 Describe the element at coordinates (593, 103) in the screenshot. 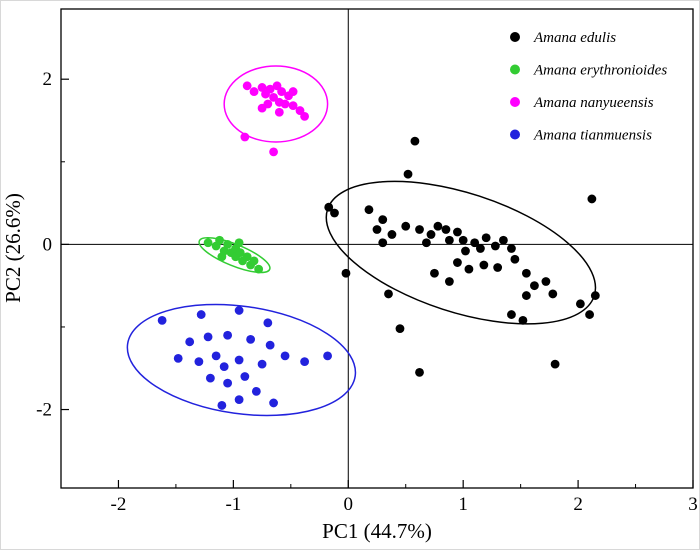

I see `legend-label-amana-nanyueensis: Amana nanyueensis` at that location.